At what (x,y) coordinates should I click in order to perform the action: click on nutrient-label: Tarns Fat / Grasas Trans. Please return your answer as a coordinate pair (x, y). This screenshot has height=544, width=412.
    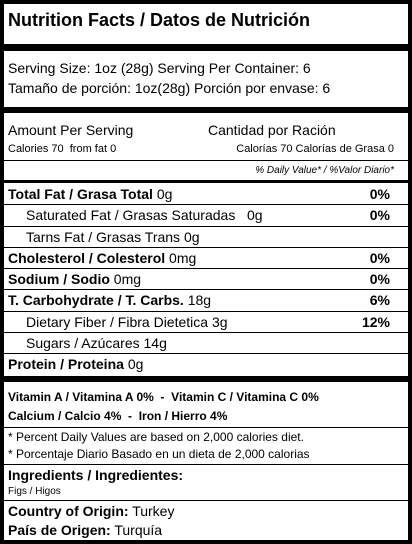
    Looking at the image, I should click on (103, 237).